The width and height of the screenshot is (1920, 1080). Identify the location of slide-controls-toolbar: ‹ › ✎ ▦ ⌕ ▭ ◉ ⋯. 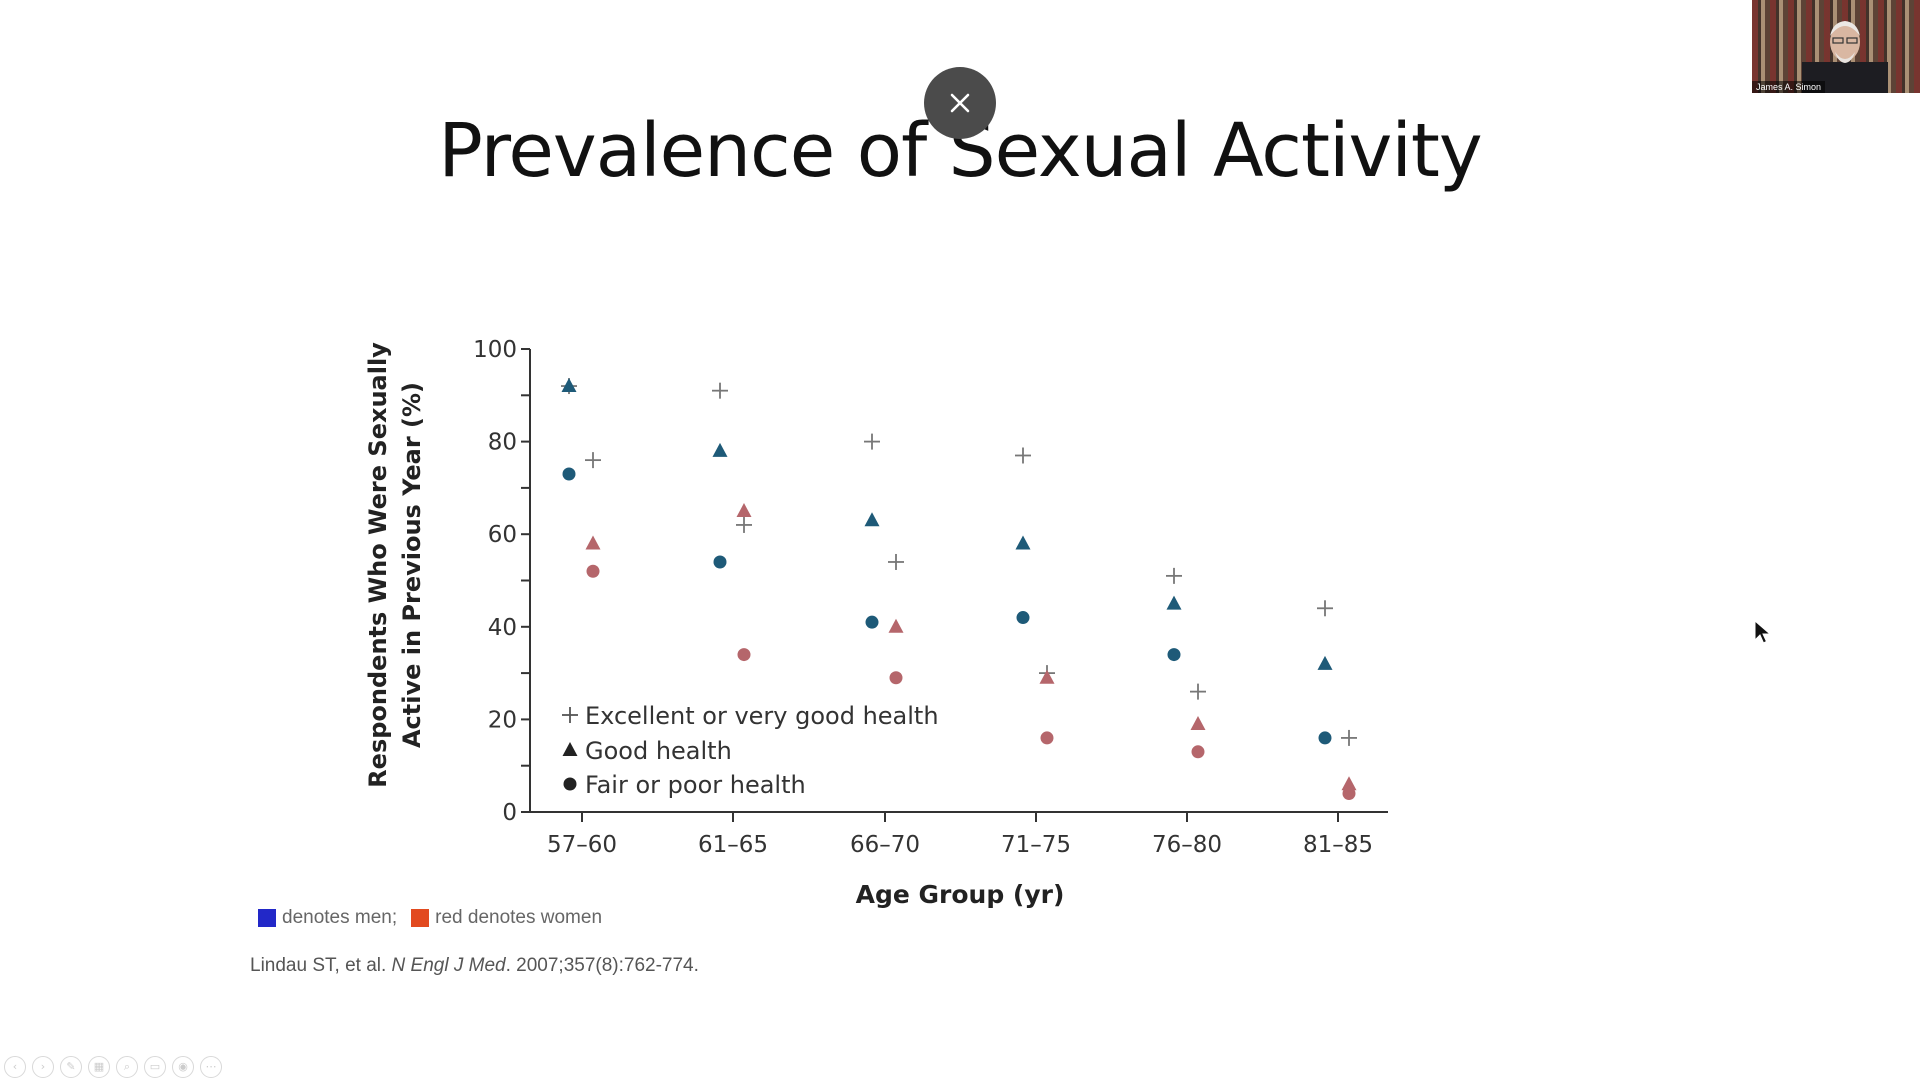
(113, 1067).